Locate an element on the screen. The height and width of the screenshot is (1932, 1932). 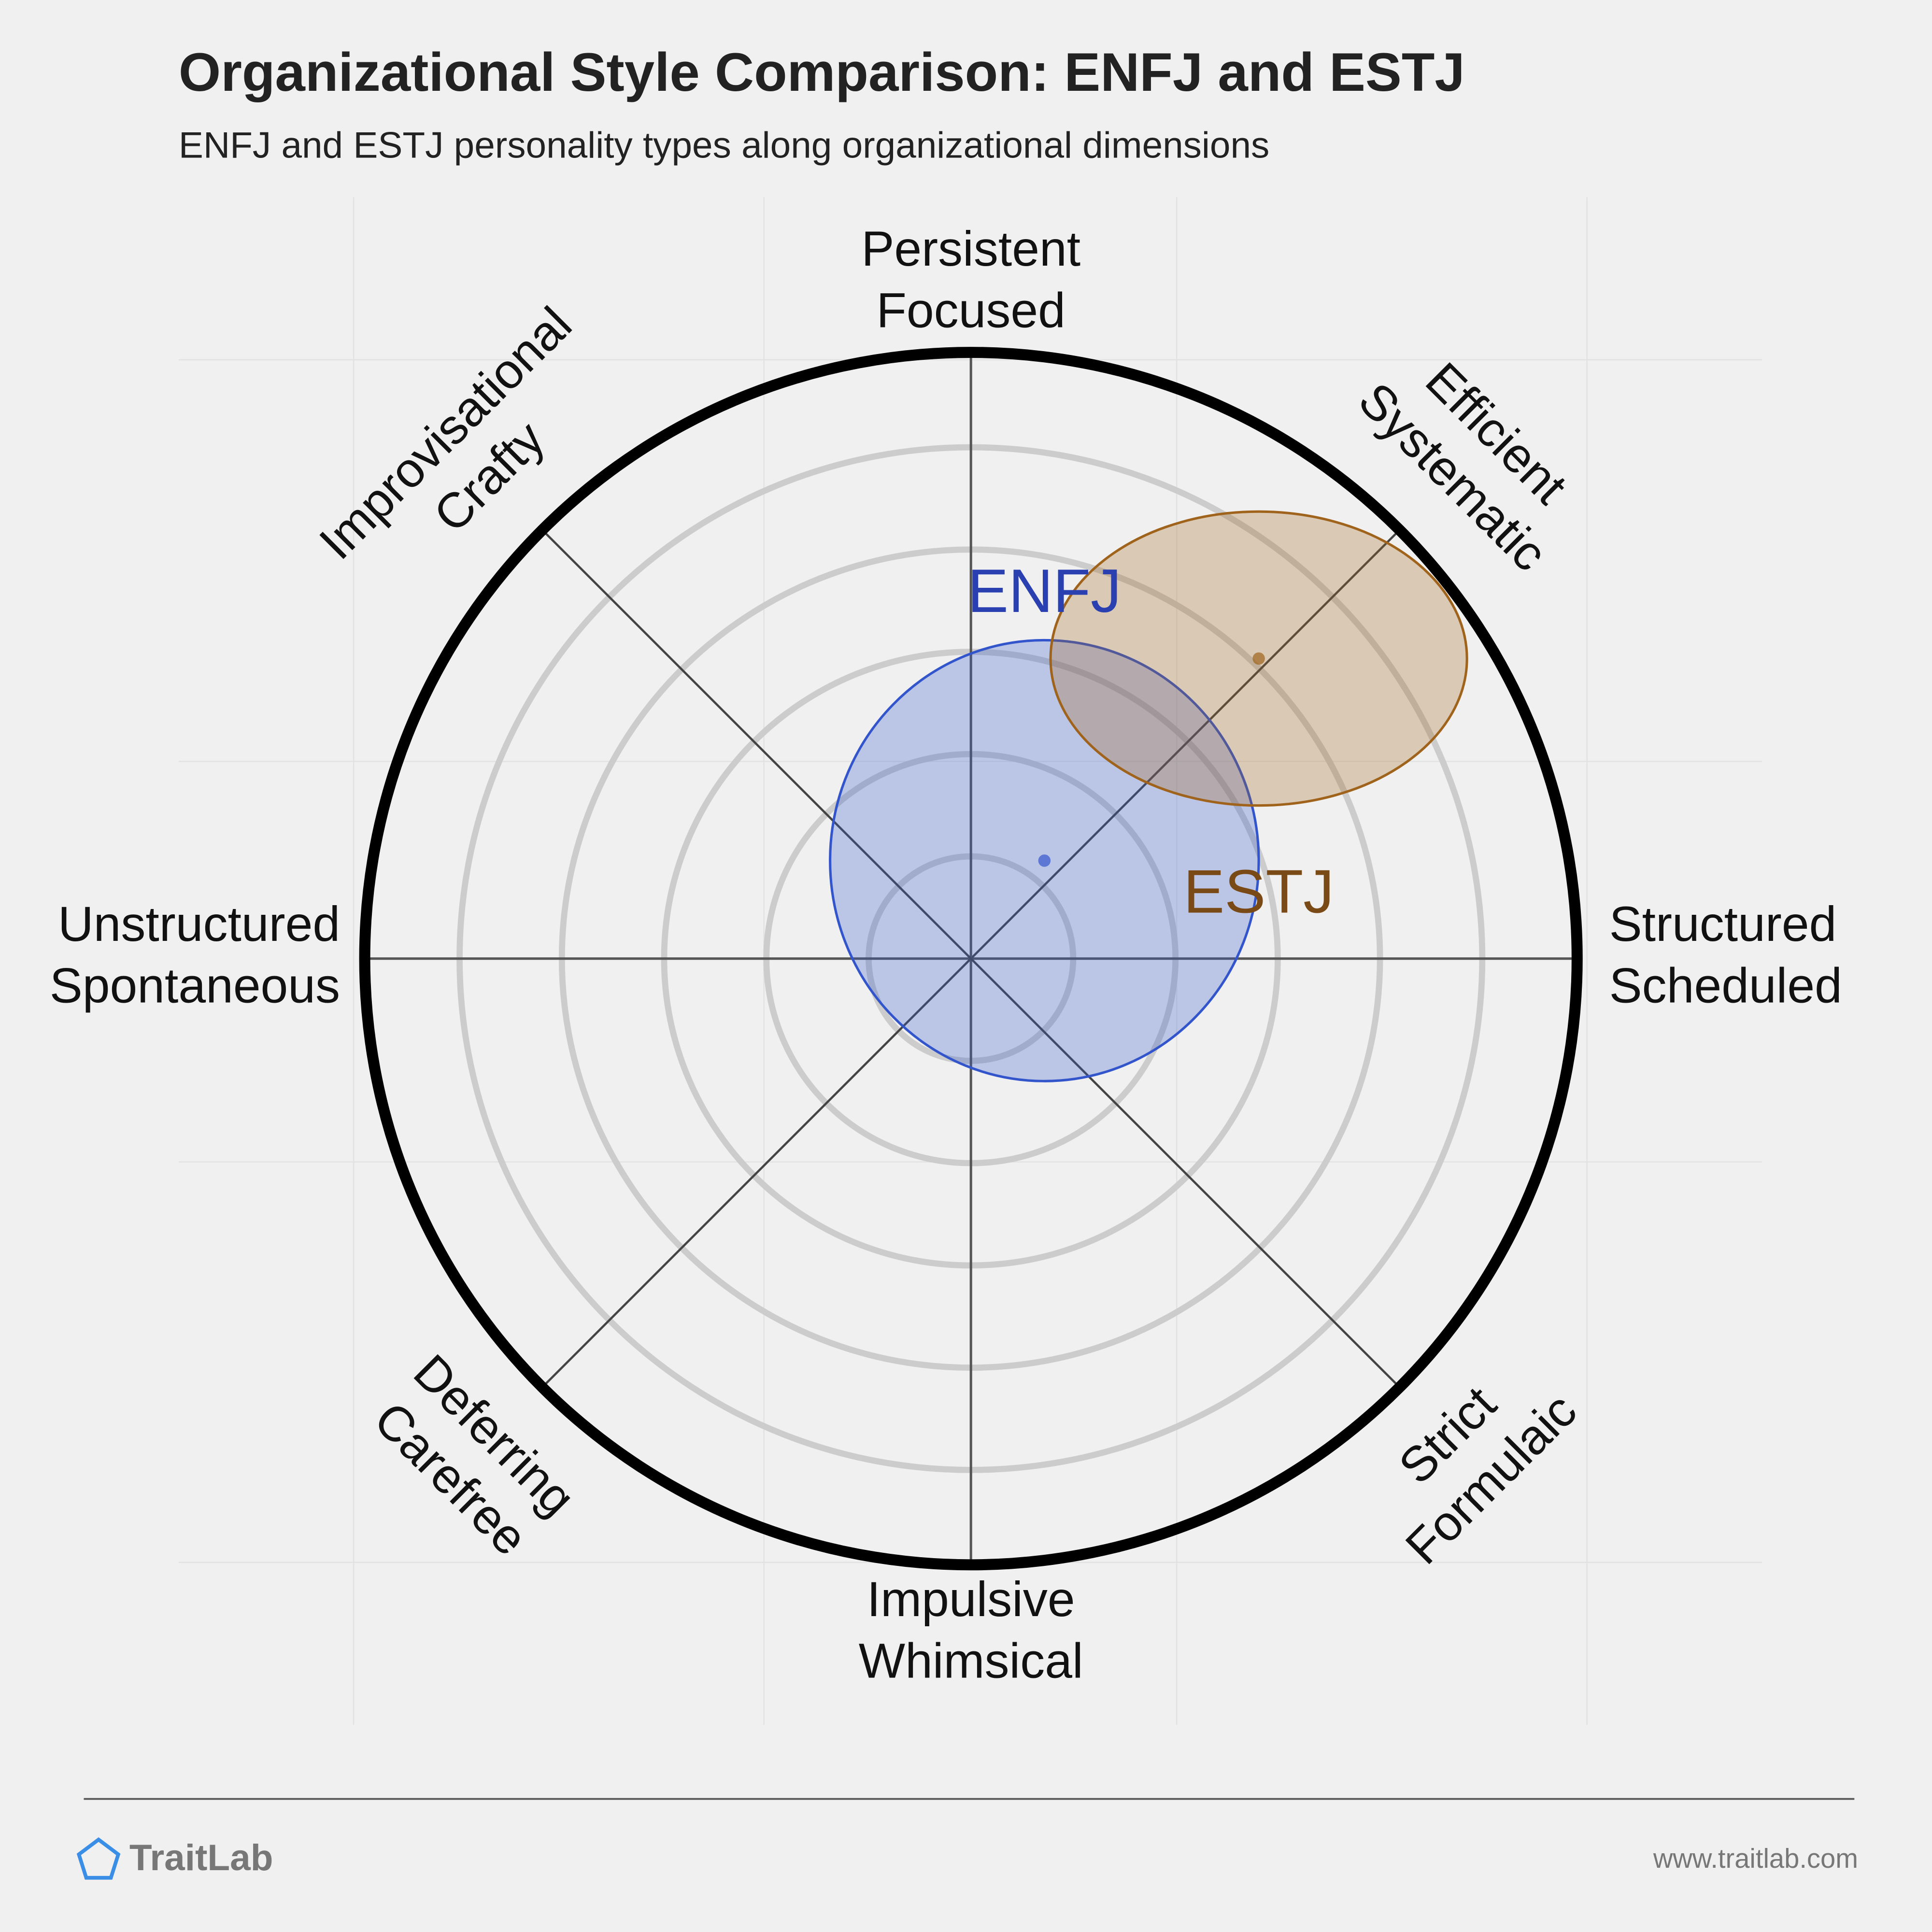
type-label: ENFJ is located at coordinates (1044, 591).